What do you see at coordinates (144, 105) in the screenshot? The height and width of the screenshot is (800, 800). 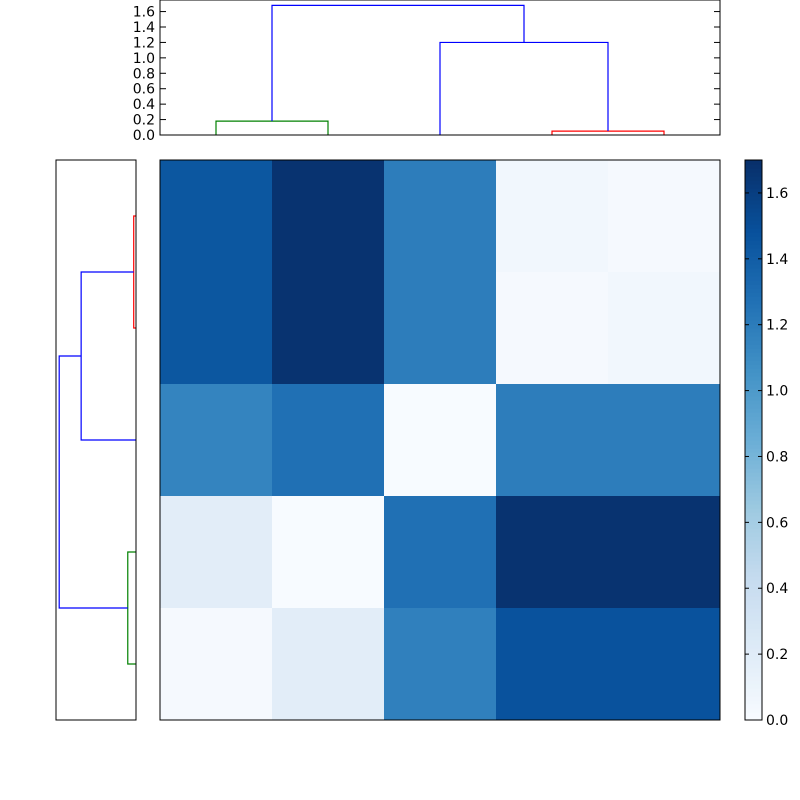 I see `top-ytick-label: 0.4` at bounding box center [144, 105].